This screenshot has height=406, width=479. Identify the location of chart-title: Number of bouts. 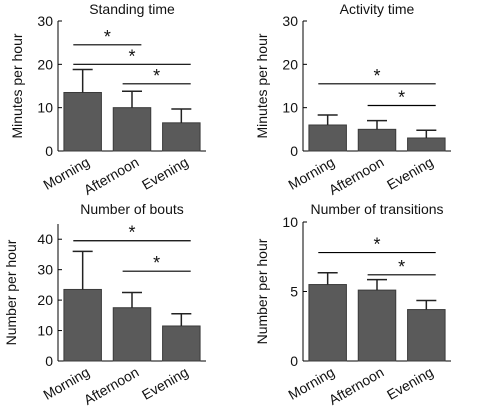
(132, 209).